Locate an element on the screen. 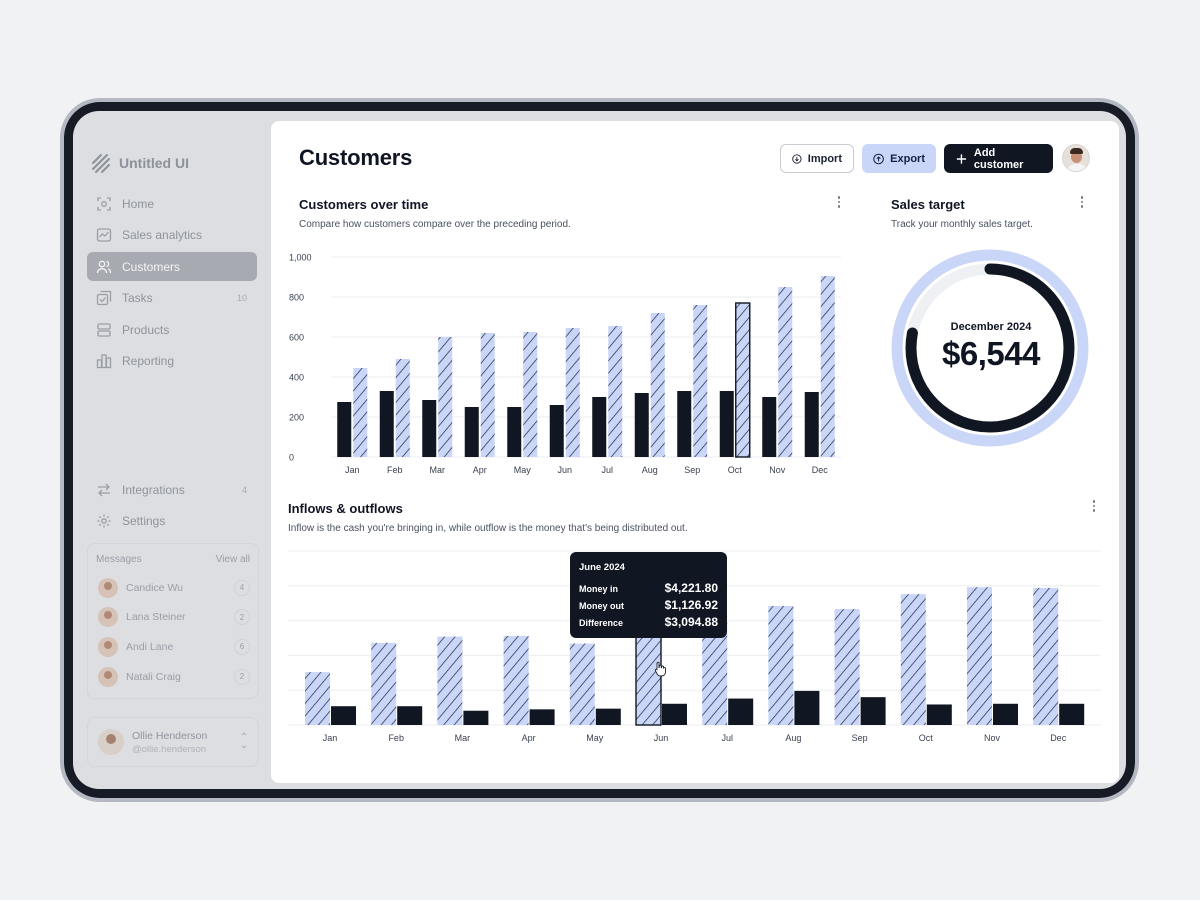 This screenshot has width=1200, height=900. sidebar-item-settings: Settings is located at coordinates (172, 521).